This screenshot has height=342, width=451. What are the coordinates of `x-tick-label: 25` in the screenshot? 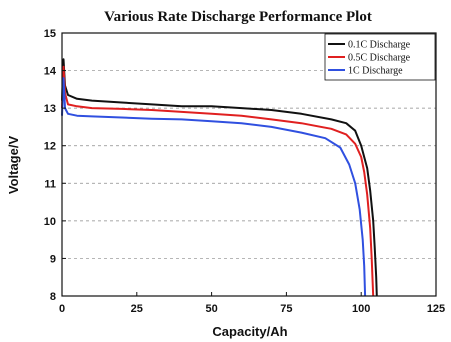 It's located at (137, 309).